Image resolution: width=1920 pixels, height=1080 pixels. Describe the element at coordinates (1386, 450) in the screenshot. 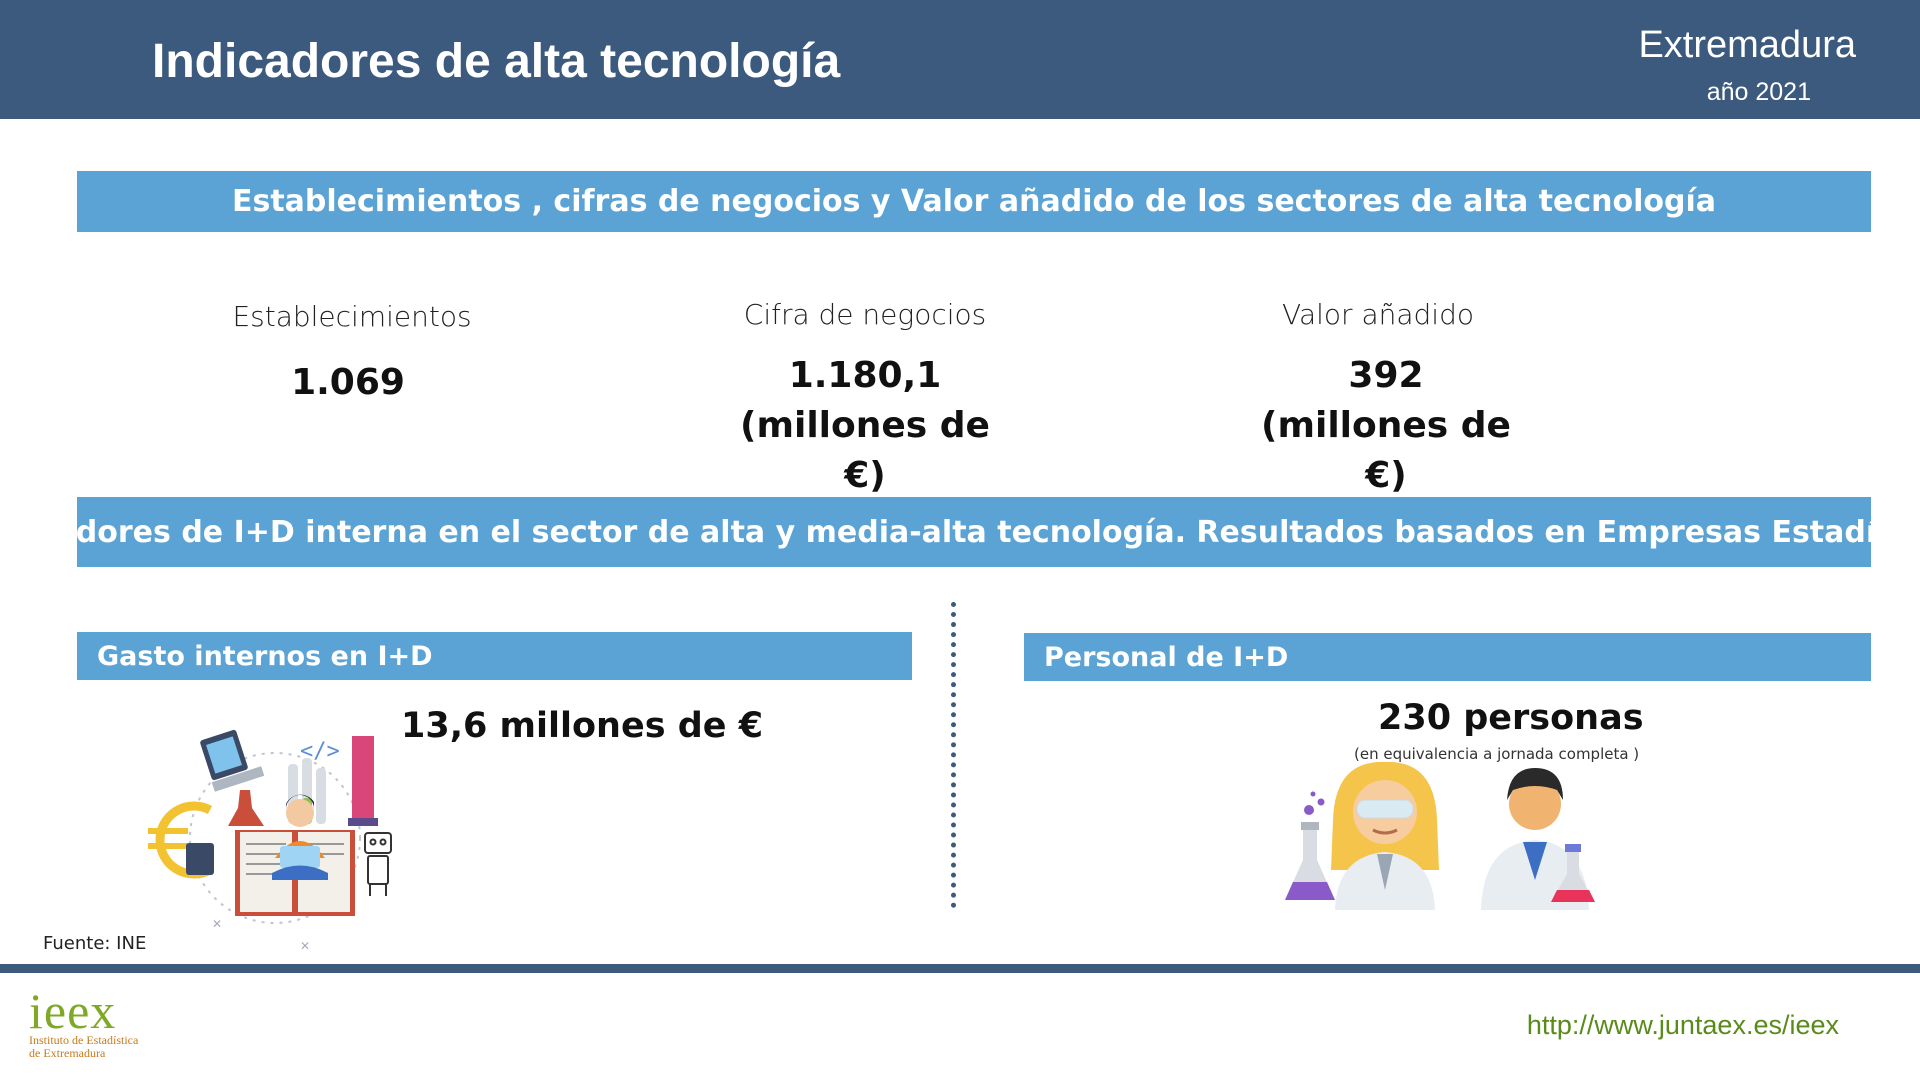

I see `stat-unit-valor-anadido: (millones de €)` at that location.